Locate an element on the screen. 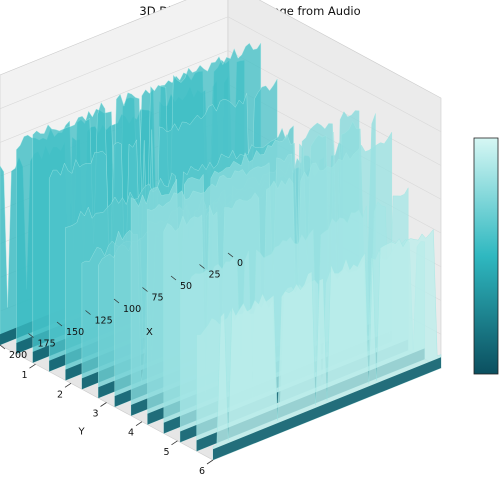 The image size is (500, 500). y-tick-label: 6 is located at coordinates (202, 471).